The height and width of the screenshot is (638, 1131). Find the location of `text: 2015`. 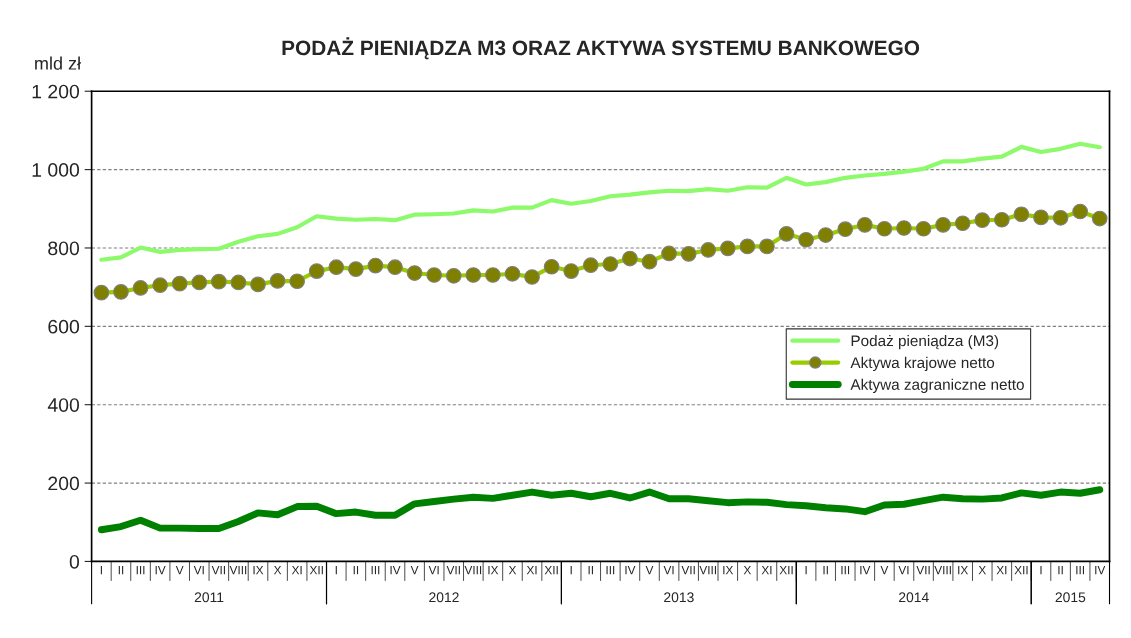

text: 2015 is located at coordinates (1070, 597).